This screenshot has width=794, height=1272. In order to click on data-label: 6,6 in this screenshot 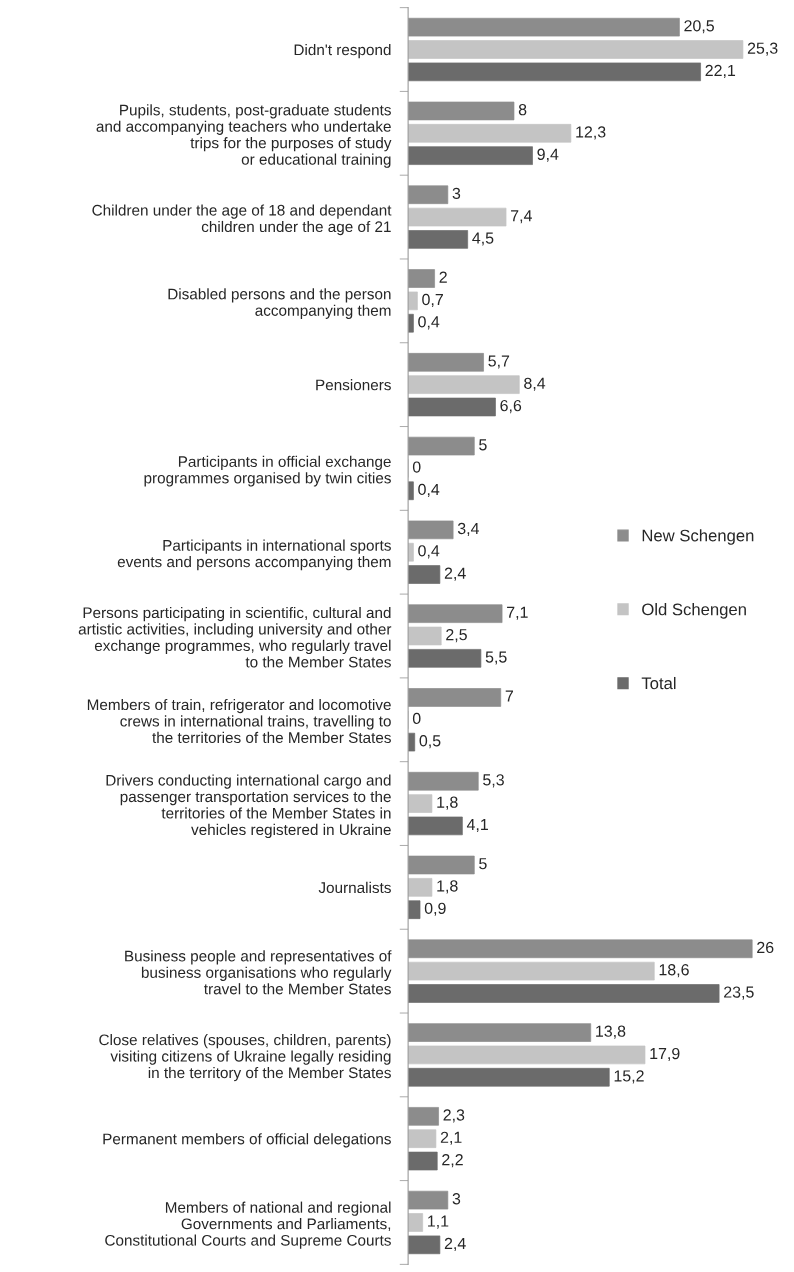, I will do `click(511, 406)`.